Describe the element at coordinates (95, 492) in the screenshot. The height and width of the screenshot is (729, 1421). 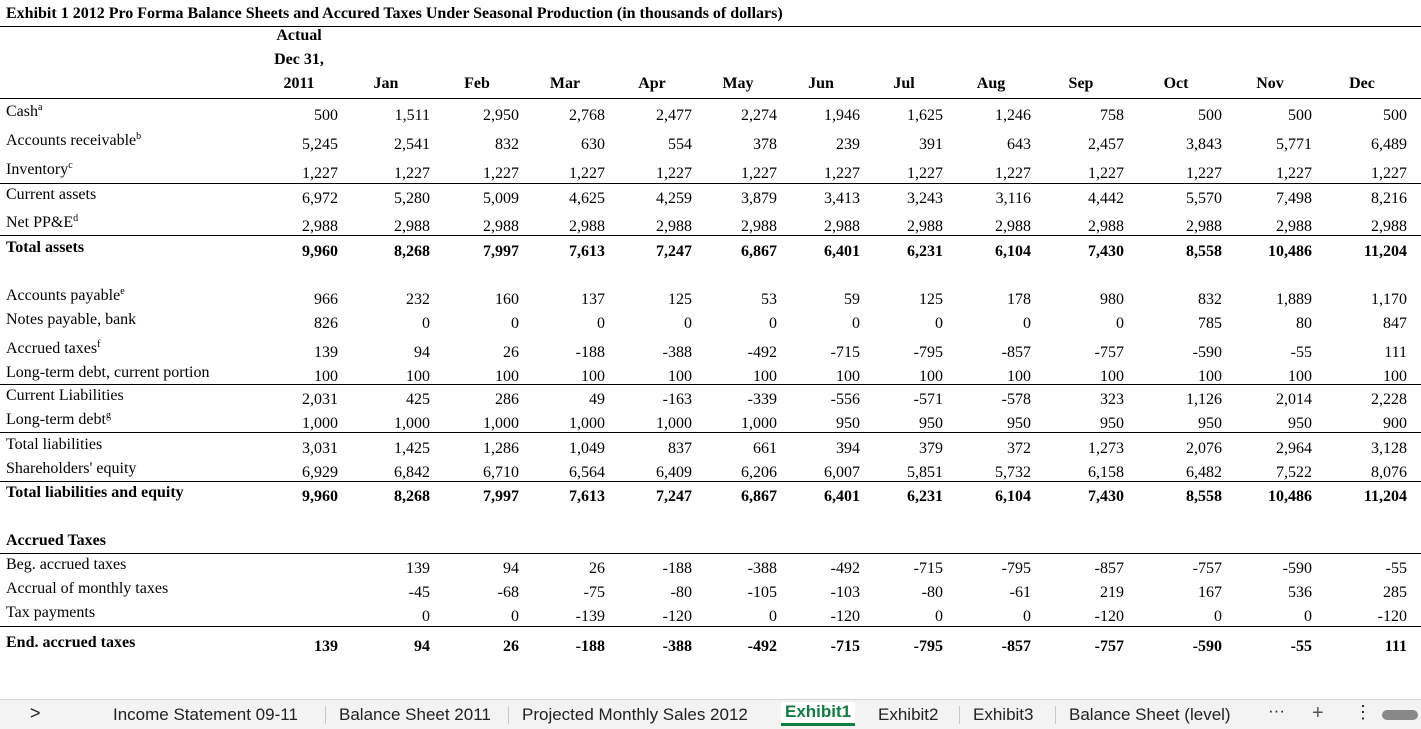
I see `row-label-text: Total liabilities and equity` at that location.